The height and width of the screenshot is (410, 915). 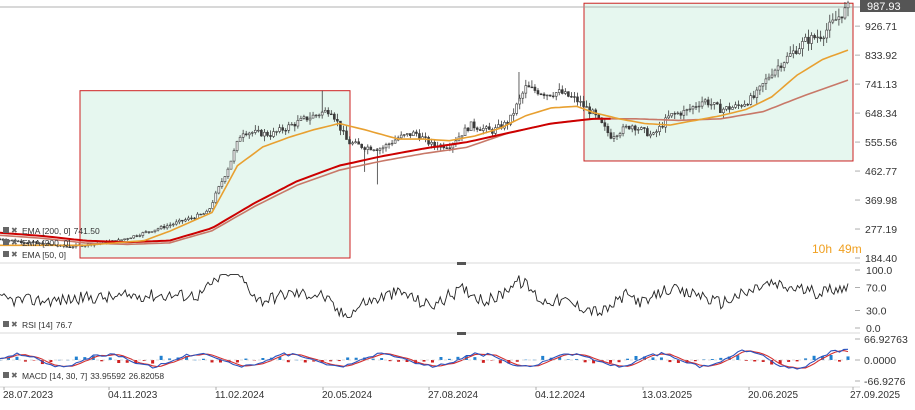 I want to click on rsi-legend-icon, so click(x=6, y=324).